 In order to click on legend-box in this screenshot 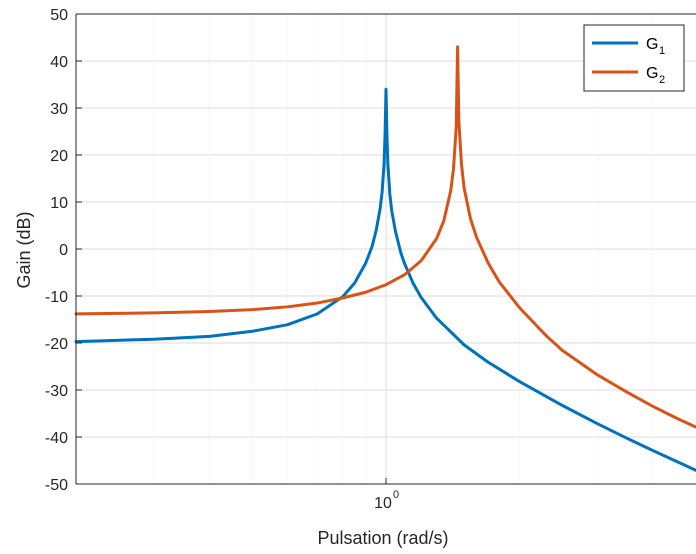, I will do `click(634, 58)`.